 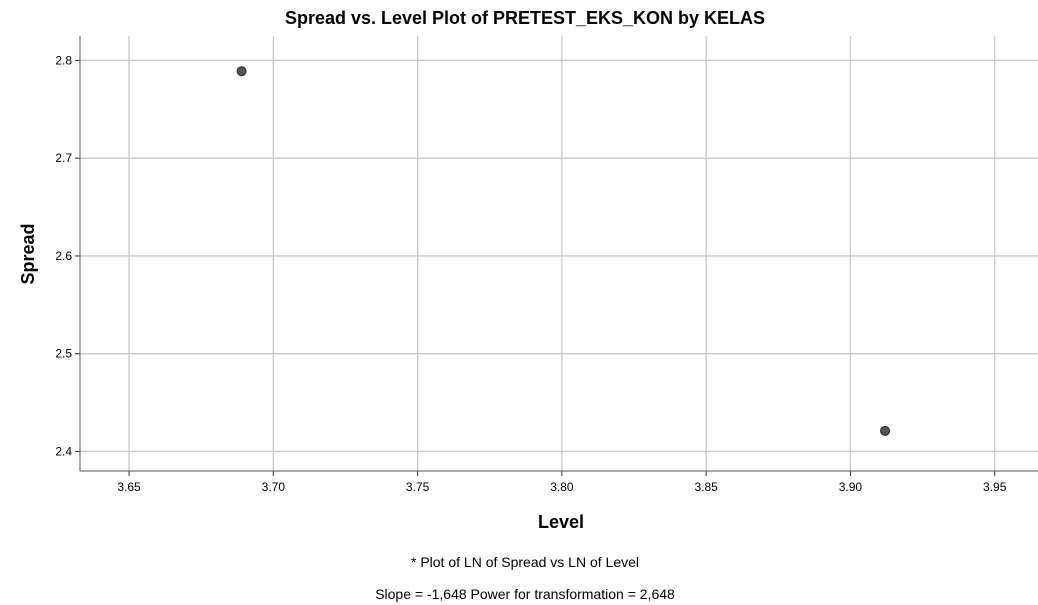 I want to click on y-tick-label: 2.4, so click(x=63, y=451).